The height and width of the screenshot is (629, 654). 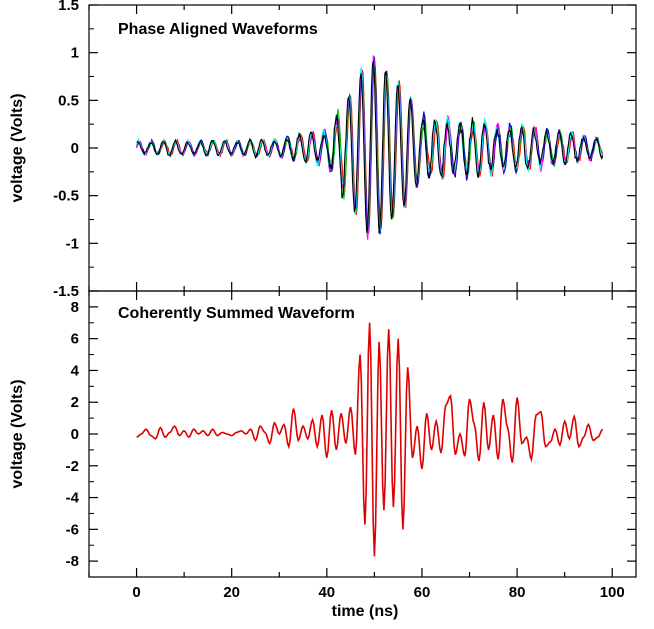 I want to click on y-tick-label: -8, so click(x=72, y=561).